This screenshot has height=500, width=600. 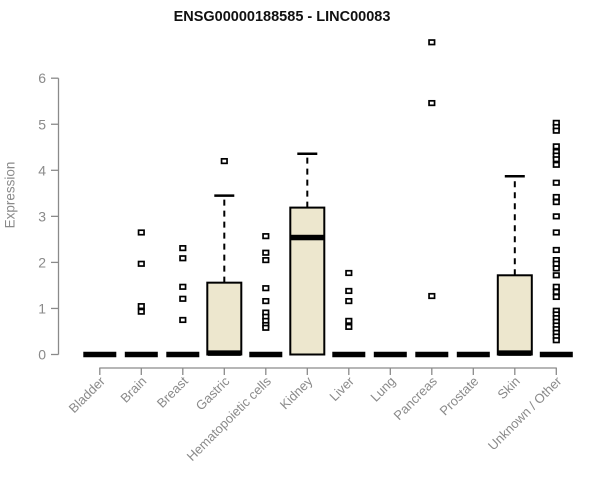 What do you see at coordinates (415, 398) in the screenshot?
I see `x-tick-label-pancreas: Pancreas` at bounding box center [415, 398].